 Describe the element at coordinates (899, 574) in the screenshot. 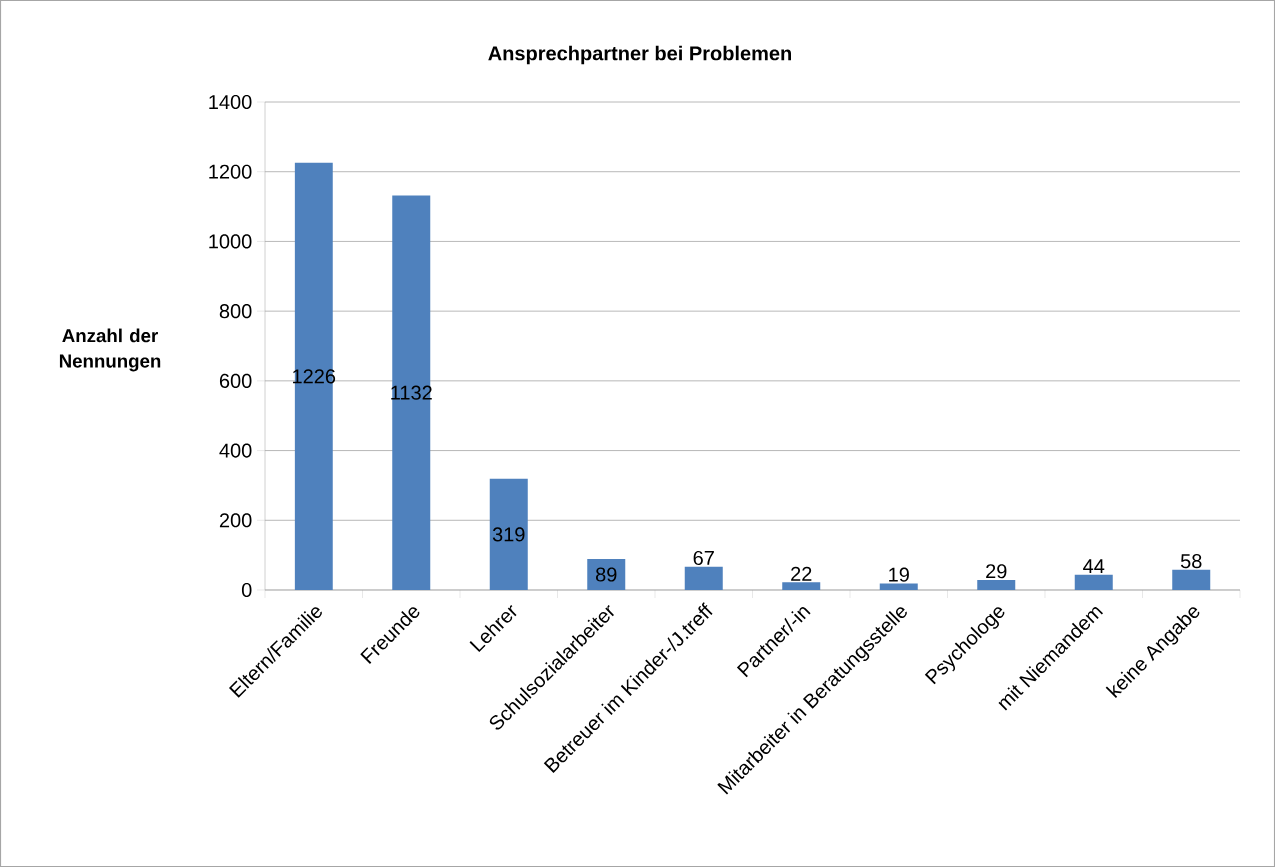

I see `data-label: 19` at that location.